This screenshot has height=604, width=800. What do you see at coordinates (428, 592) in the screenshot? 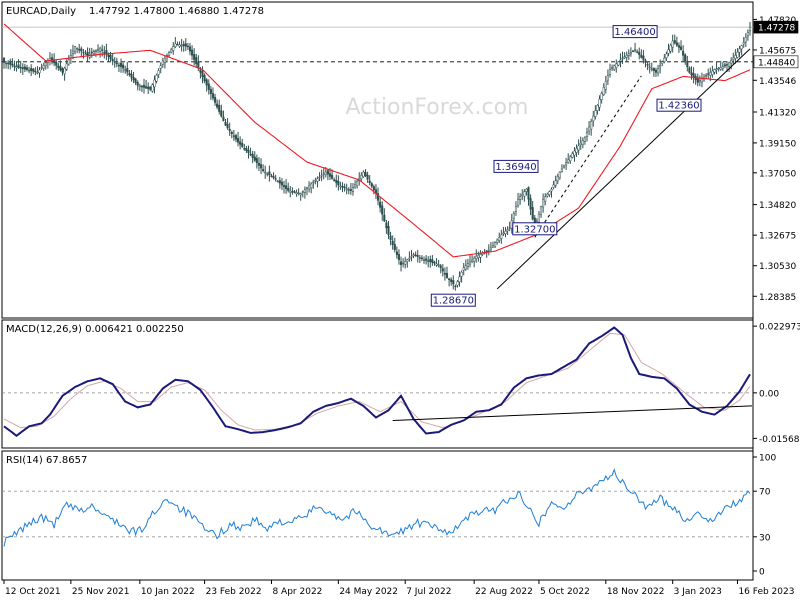
I see `x-axis-tick-label: 7 Jul 2022` at bounding box center [428, 592].